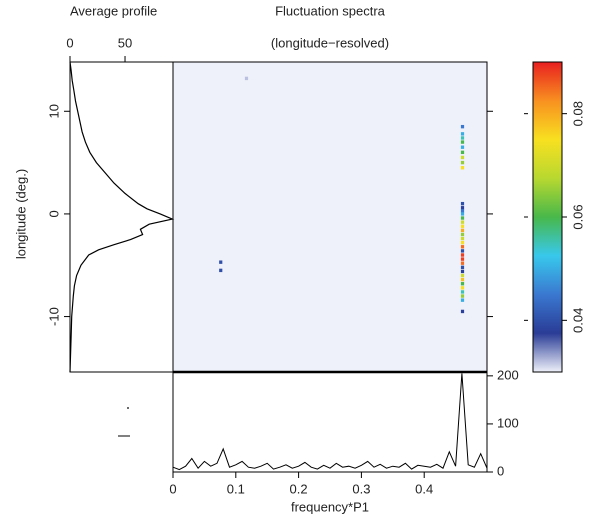  What do you see at coordinates (53, 111) in the screenshot?
I see `y-tick-label: 10` at bounding box center [53, 111].